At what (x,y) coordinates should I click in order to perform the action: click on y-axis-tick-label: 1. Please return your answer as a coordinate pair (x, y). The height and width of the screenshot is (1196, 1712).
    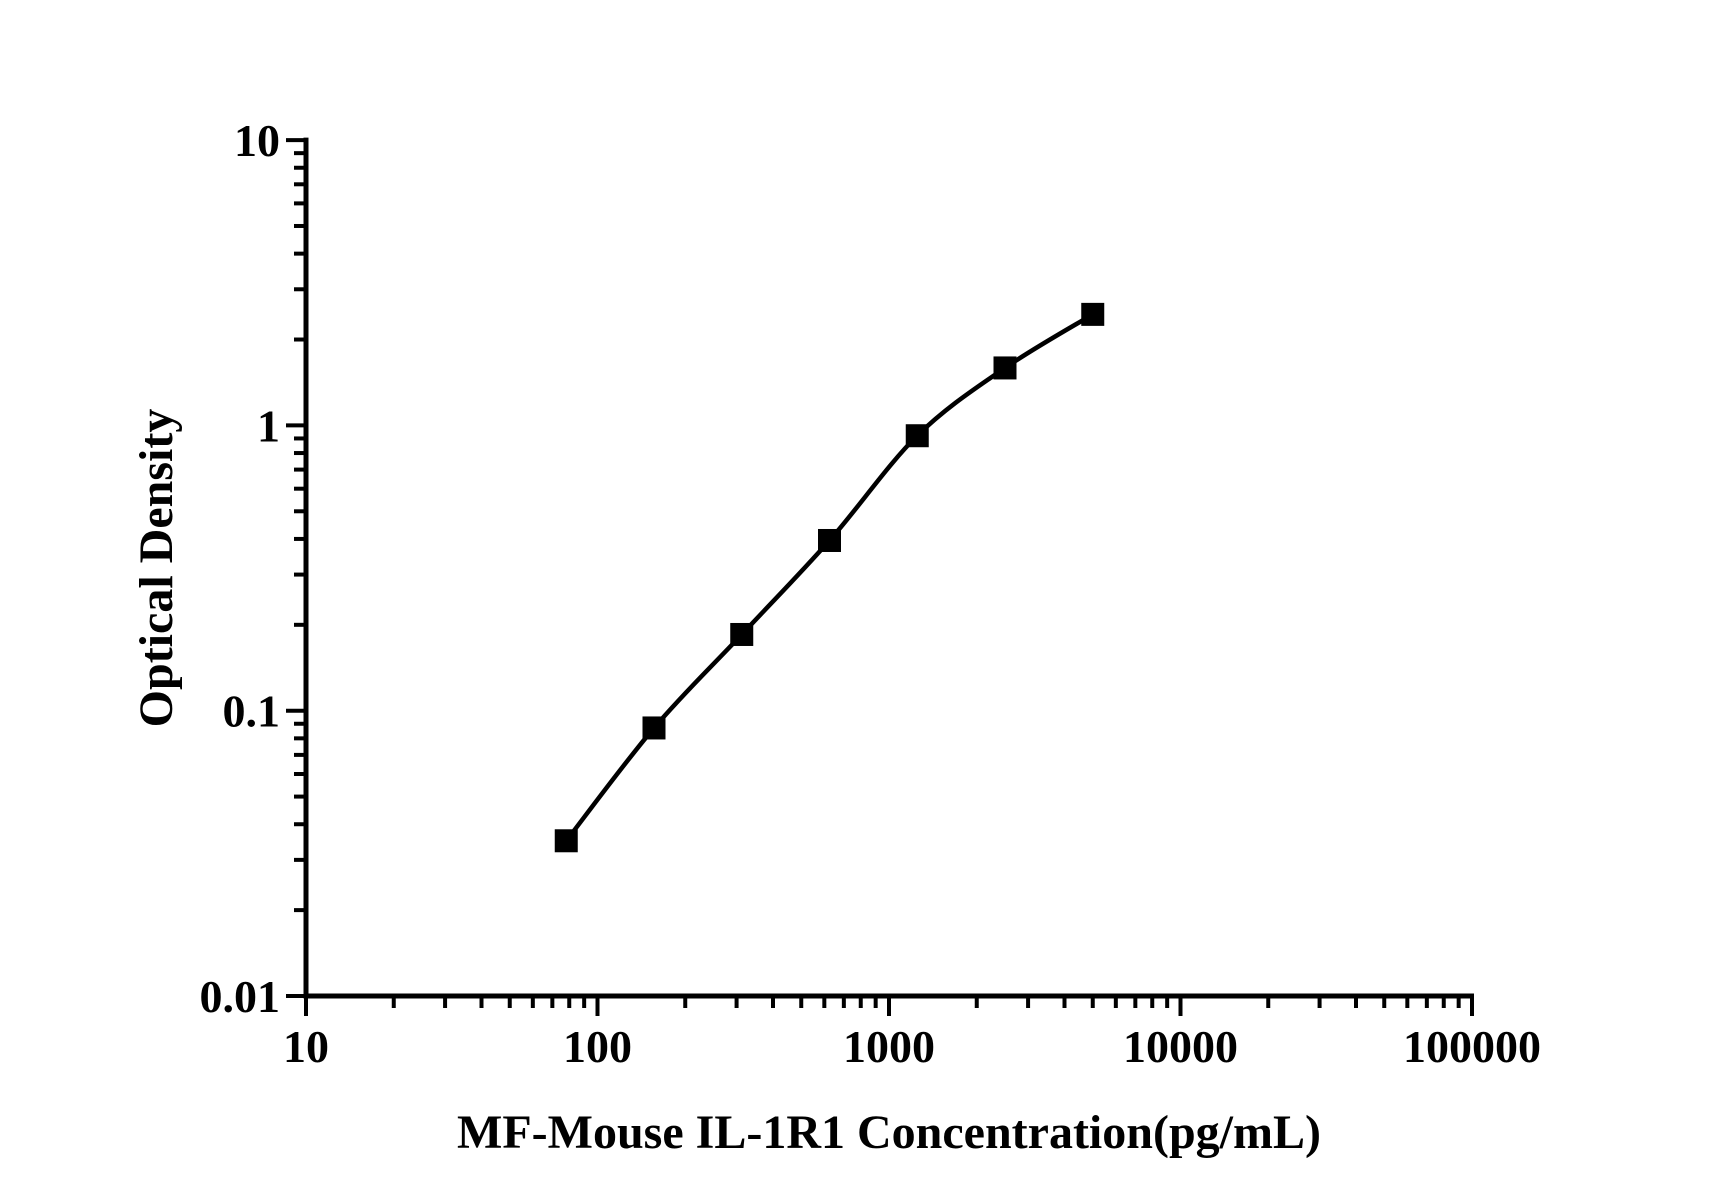
    Looking at the image, I should click on (268, 425).